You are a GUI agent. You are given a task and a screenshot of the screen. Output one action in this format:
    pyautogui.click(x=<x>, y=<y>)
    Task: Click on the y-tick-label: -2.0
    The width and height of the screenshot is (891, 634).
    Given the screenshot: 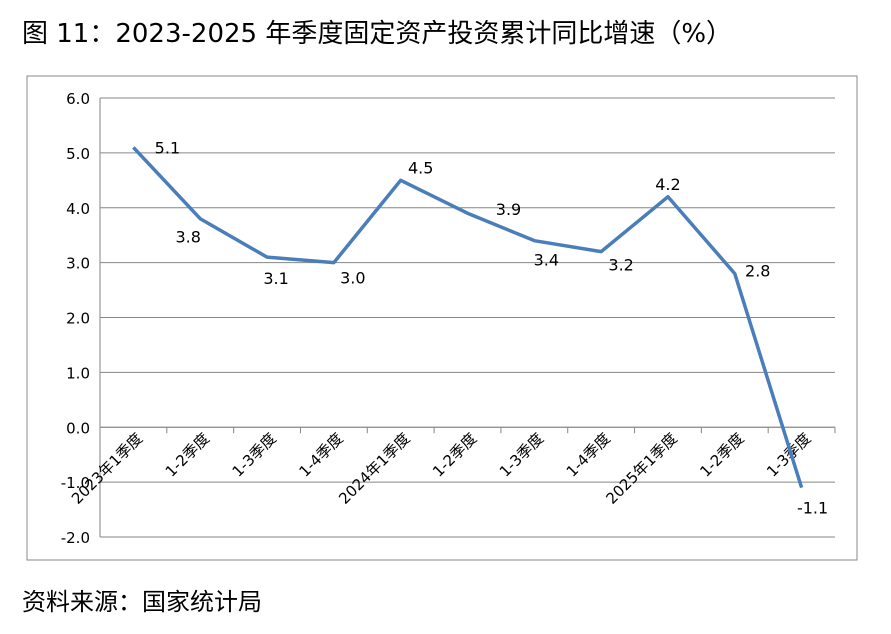 What is the action you would take?
    pyautogui.click(x=75, y=538)
    